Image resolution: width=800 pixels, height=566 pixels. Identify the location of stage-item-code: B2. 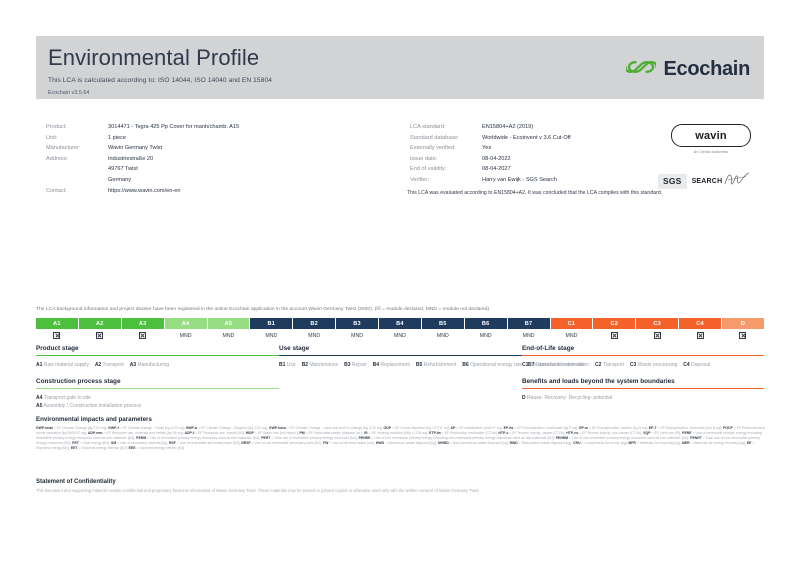
(305, 364).